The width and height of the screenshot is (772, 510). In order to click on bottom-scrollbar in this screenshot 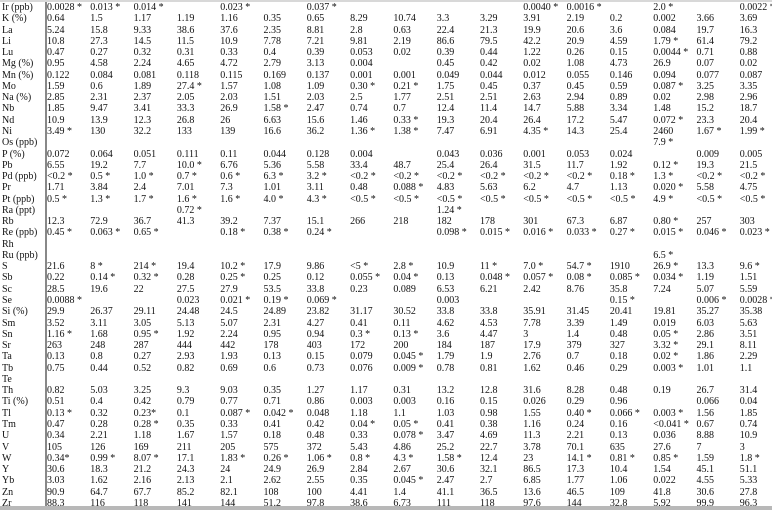, I will do `click(386, 508)`.